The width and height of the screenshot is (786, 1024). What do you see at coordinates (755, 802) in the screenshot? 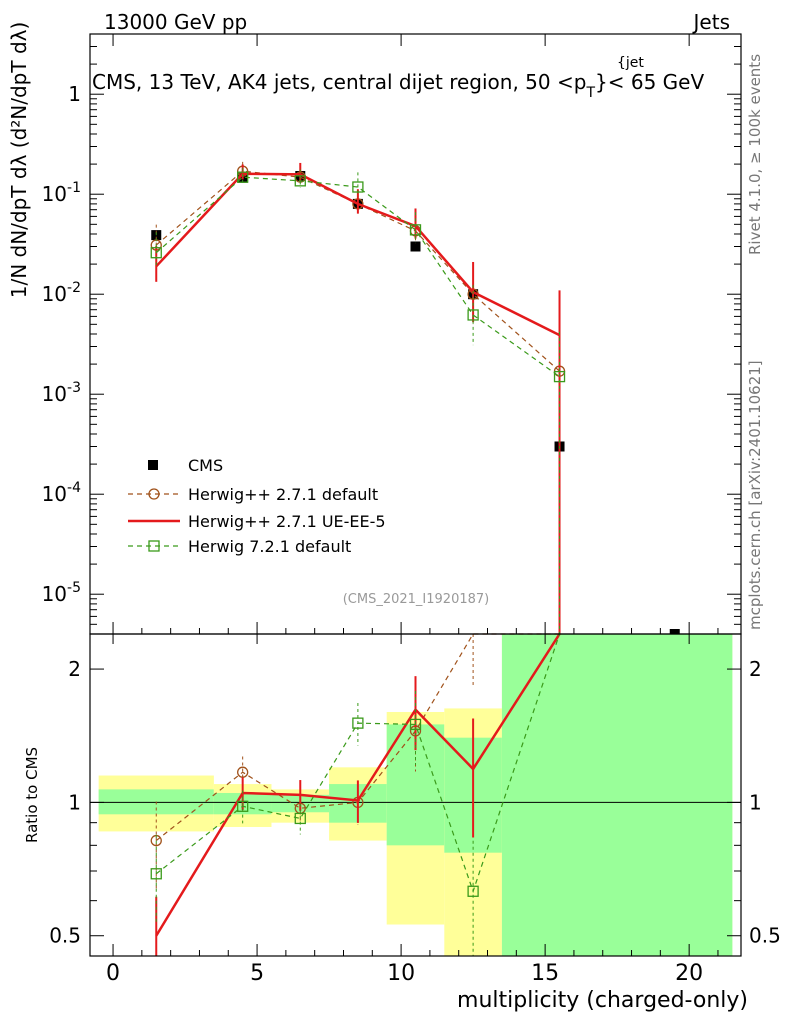
I see `y-tick-label-ratio-right-1: 1` at bounding box center [755, 802].